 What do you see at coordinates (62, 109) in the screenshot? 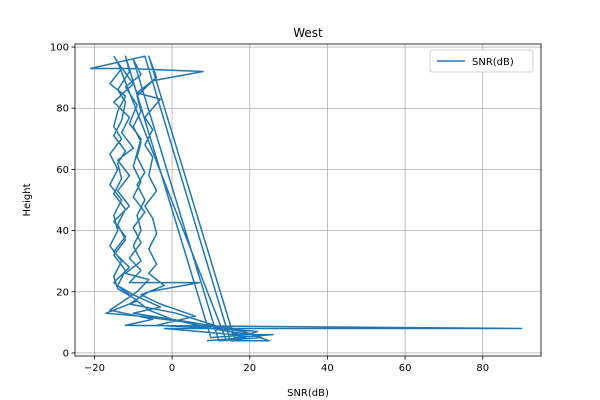
I see `y-tick-label: 80` at bounding box center [62, 109].